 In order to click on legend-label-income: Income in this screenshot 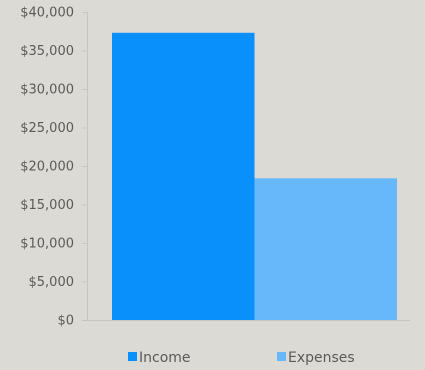, I will do `click(165, 358)`.